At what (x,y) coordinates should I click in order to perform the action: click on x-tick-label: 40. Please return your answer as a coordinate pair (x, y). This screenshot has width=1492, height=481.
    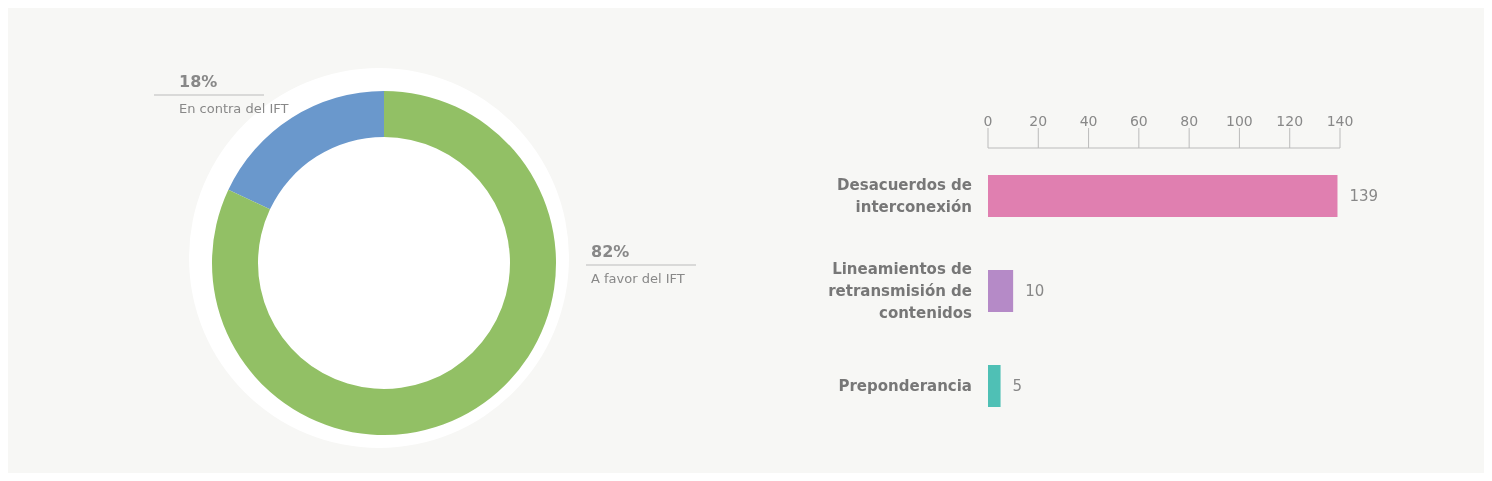
    Looking at the image, I should click on (1088, 121).